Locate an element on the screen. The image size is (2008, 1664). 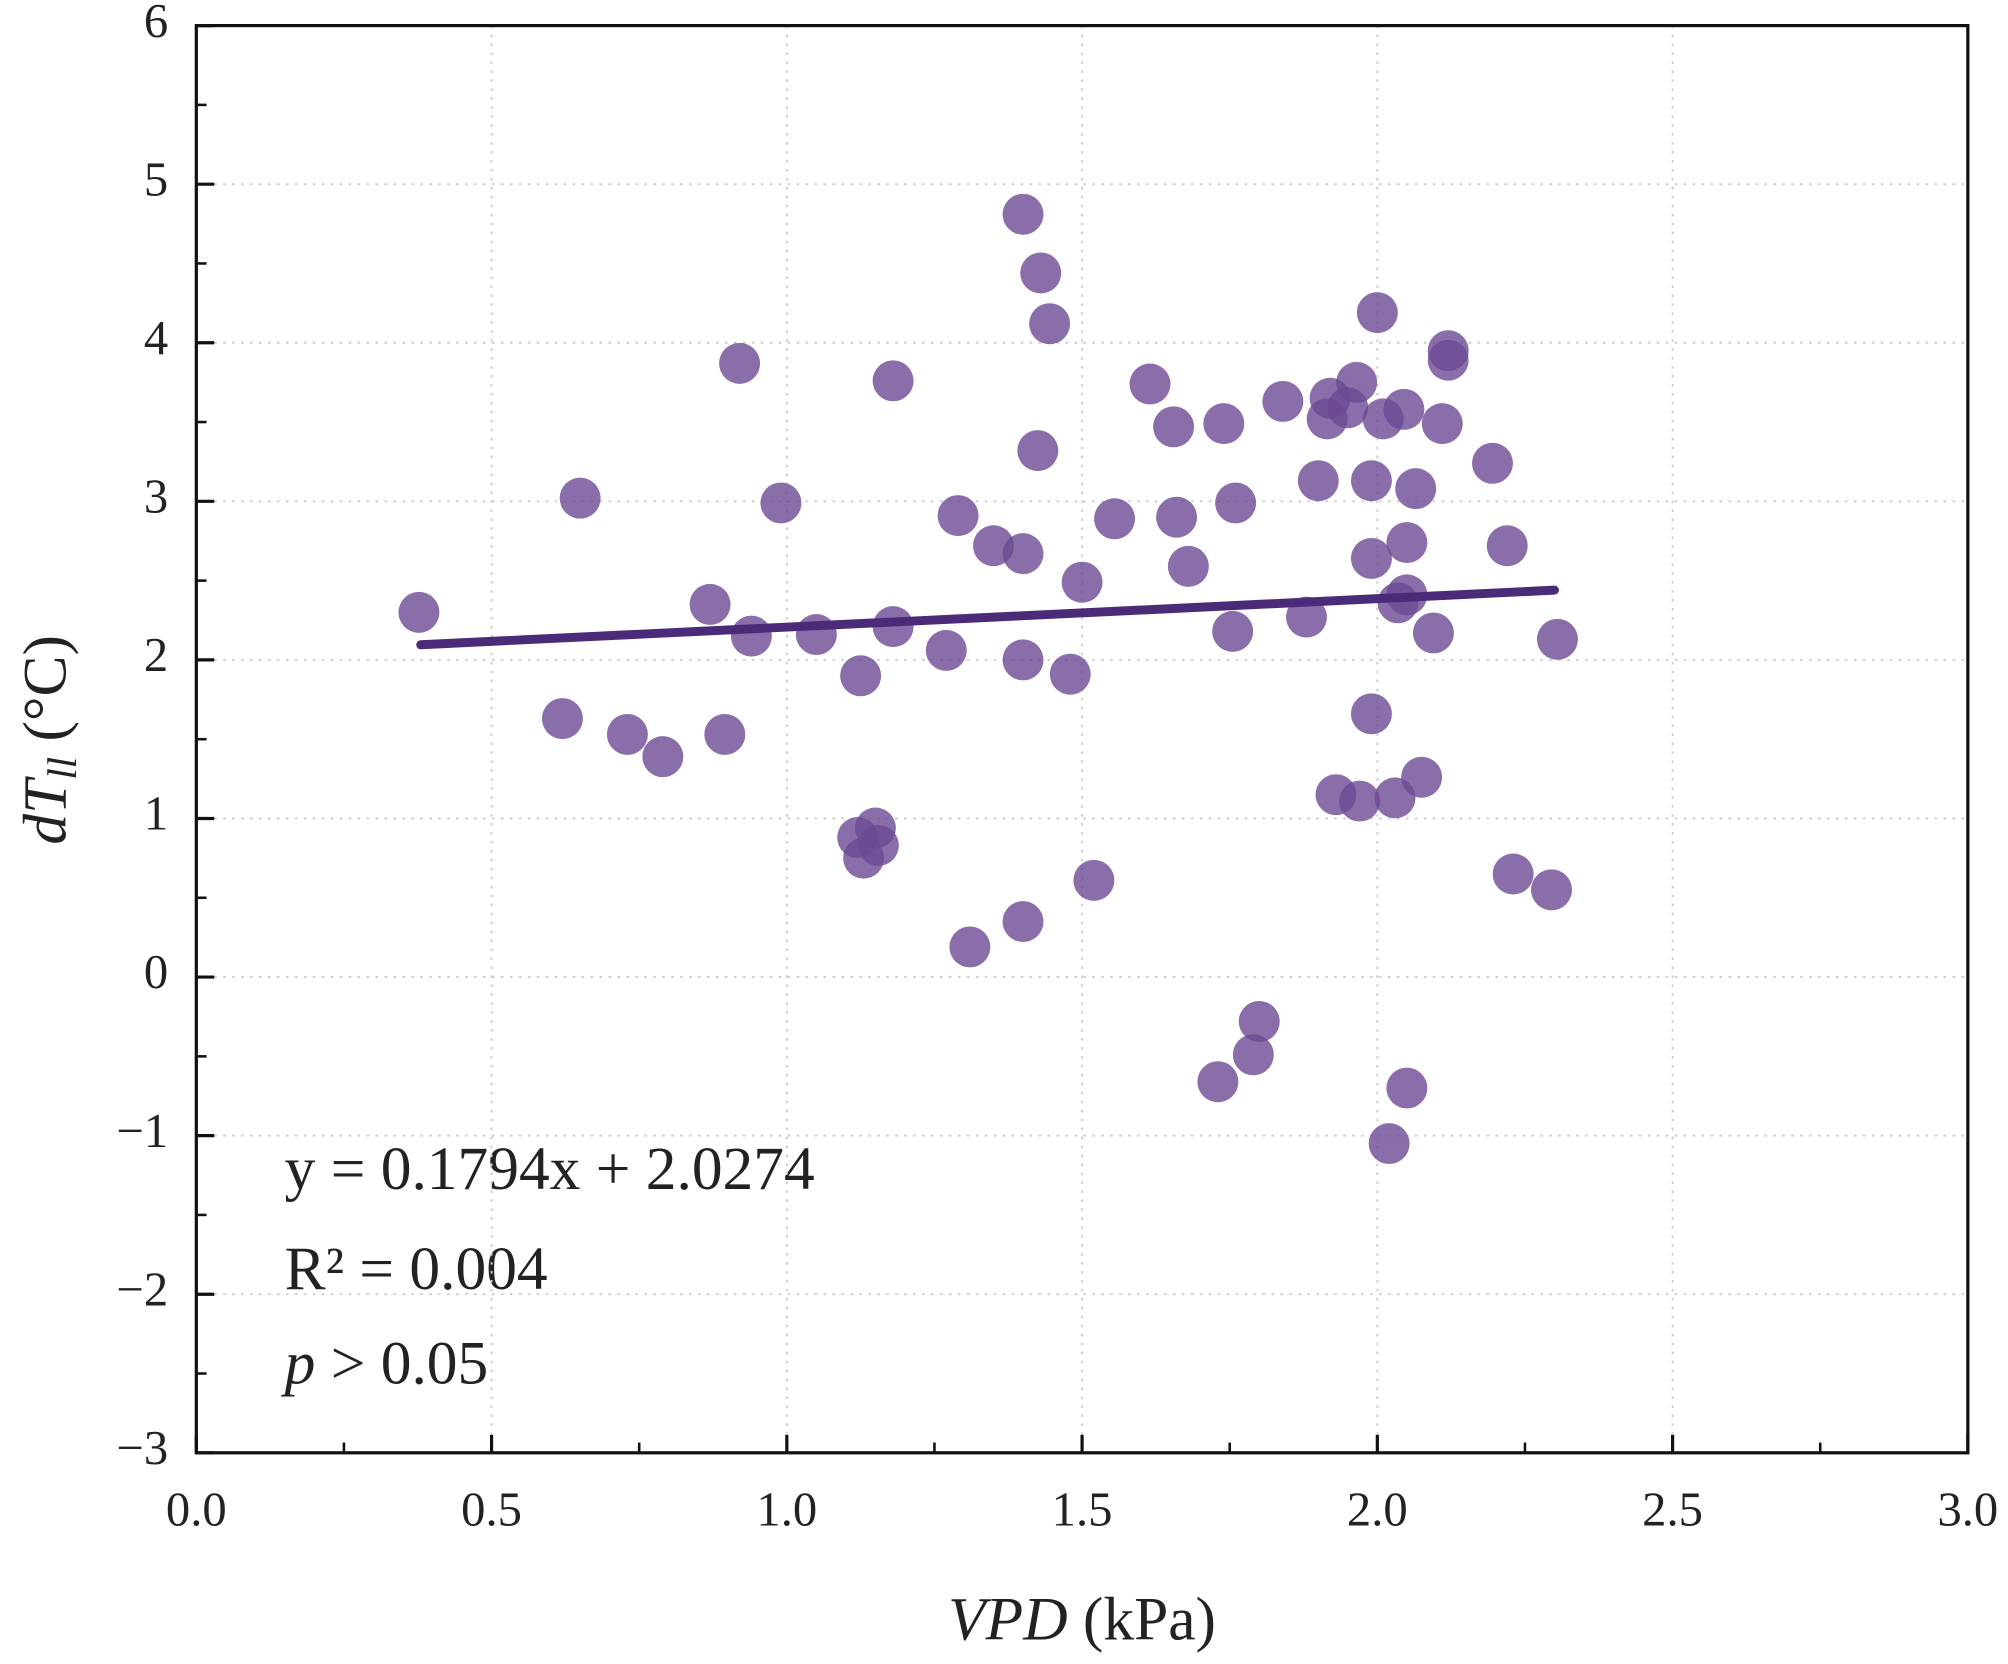
y-tick-label: −1 is located at coordinates (142, 1131).